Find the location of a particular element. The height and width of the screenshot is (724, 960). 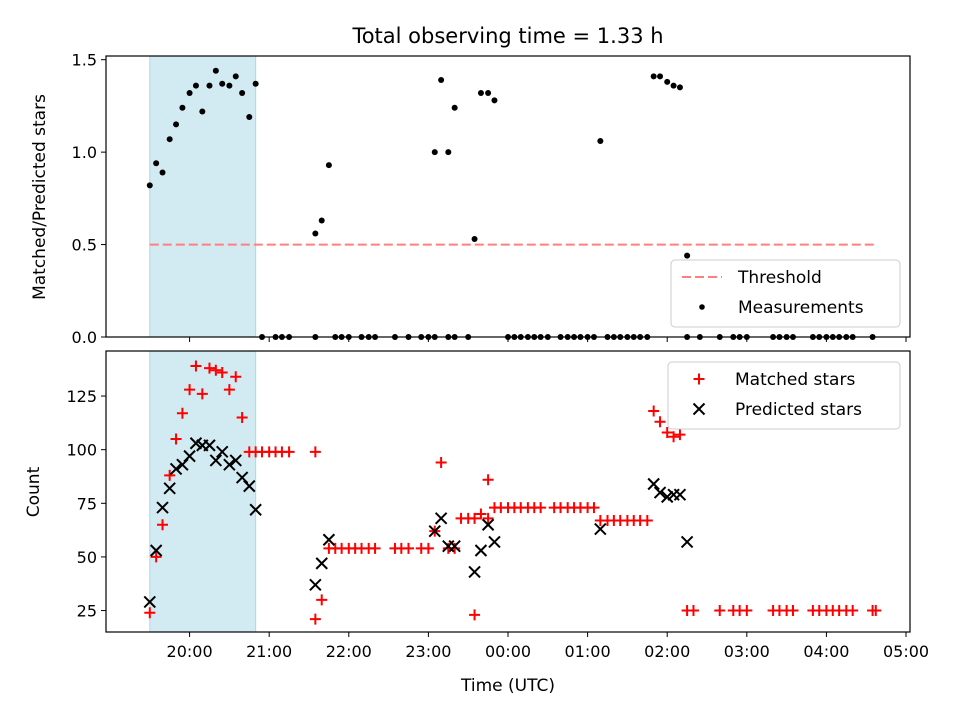

x-axis-label: Time (UTC) is located at coordinates (507, 686).